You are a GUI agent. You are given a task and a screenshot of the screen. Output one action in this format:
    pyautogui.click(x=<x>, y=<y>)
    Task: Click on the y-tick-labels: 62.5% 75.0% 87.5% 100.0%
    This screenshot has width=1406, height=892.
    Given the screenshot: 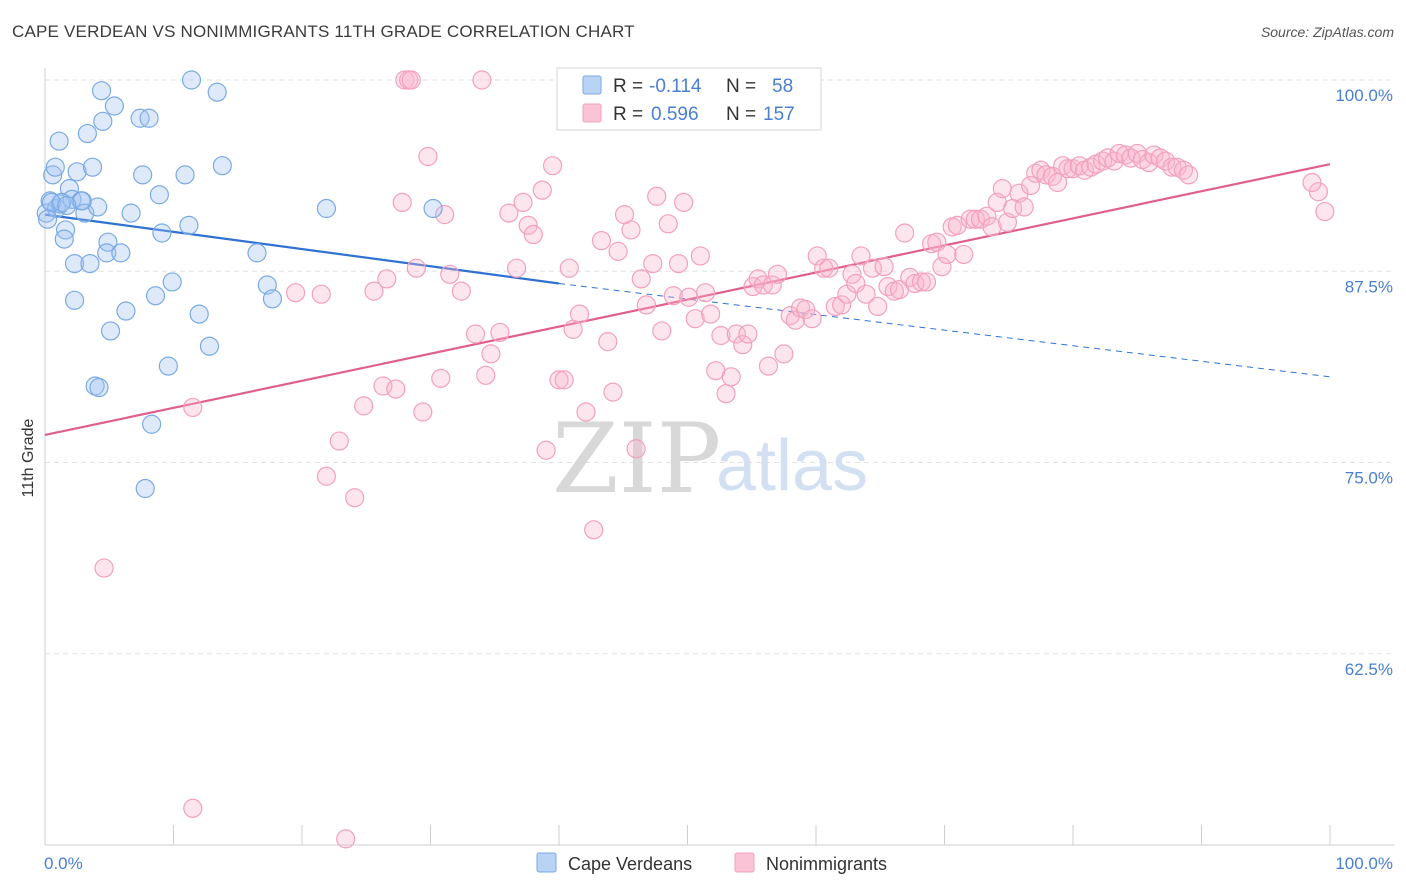 What is the action you would take?
    pyautogui.click(x=1364, y=382)
    